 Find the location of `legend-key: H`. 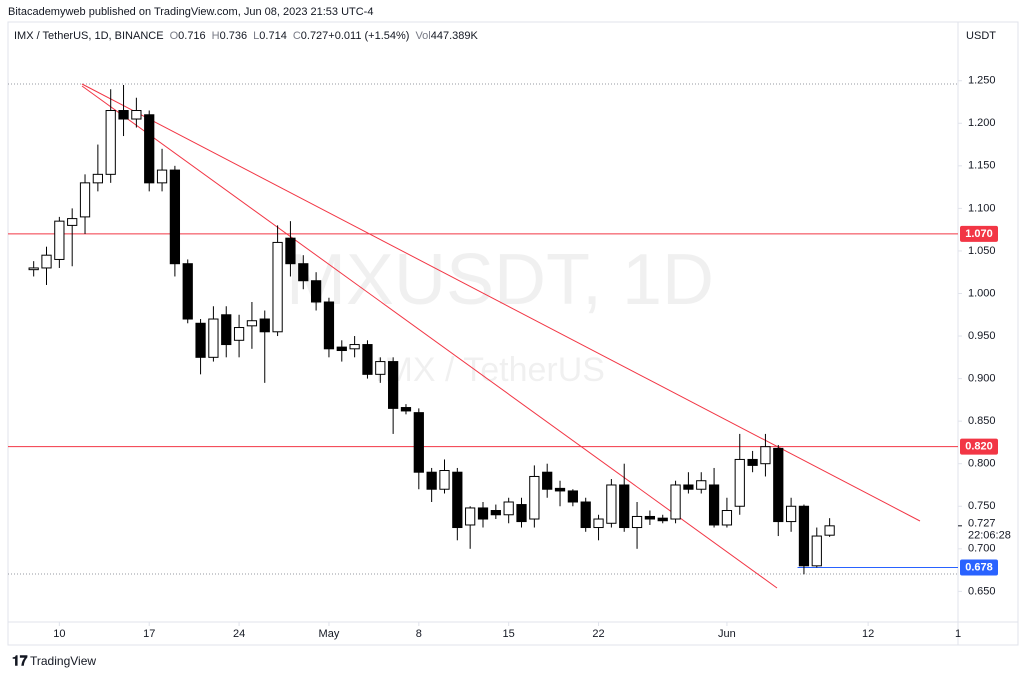

legend-key: H is located at coordinates (216, 36).